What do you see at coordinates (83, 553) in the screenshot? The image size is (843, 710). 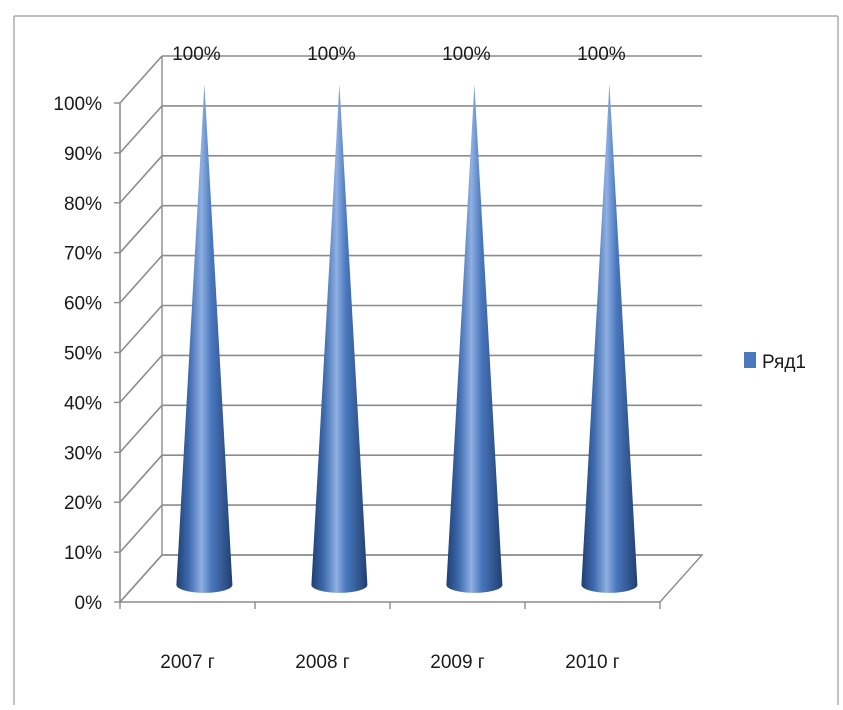 I see `y-tick-label: 10%` at bounding box center [83, 553].